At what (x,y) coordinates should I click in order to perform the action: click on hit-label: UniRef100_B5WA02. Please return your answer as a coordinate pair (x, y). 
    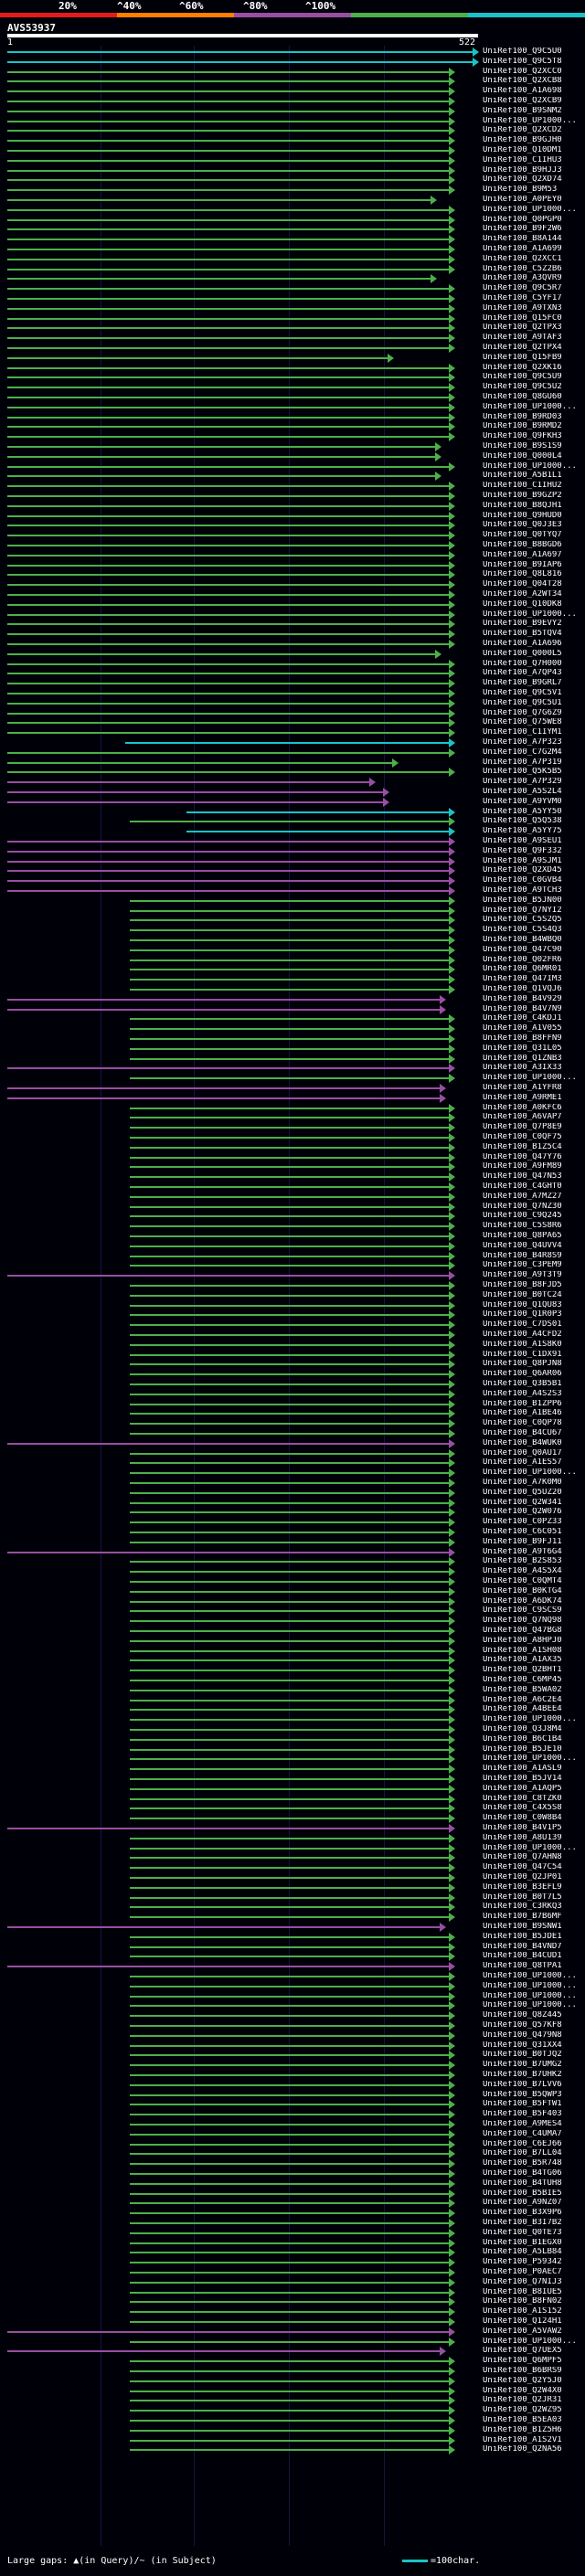
    Looking at the image, I should click on (522, 1689).